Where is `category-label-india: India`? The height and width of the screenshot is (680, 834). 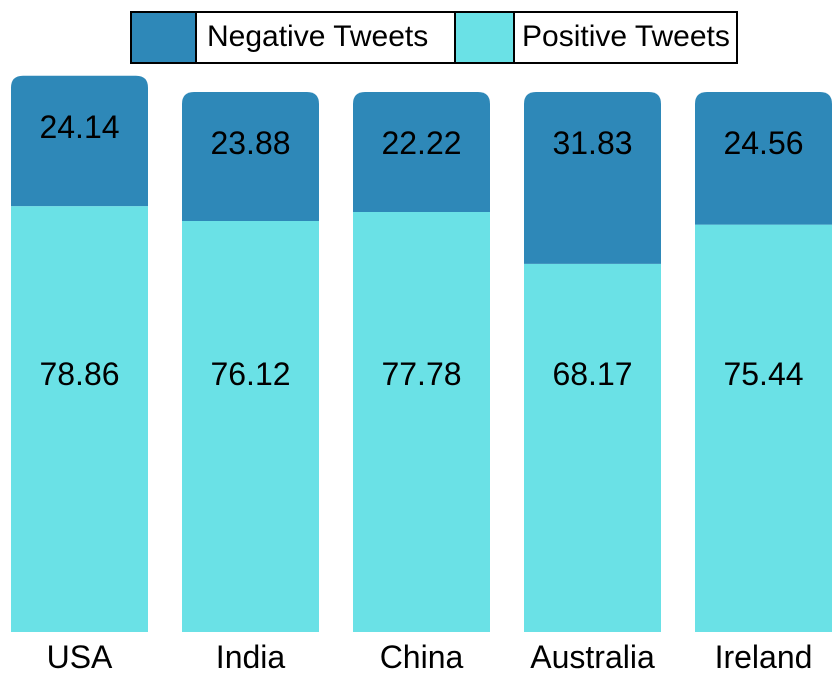
category-label-india: India is located at coordinates (251, 657).